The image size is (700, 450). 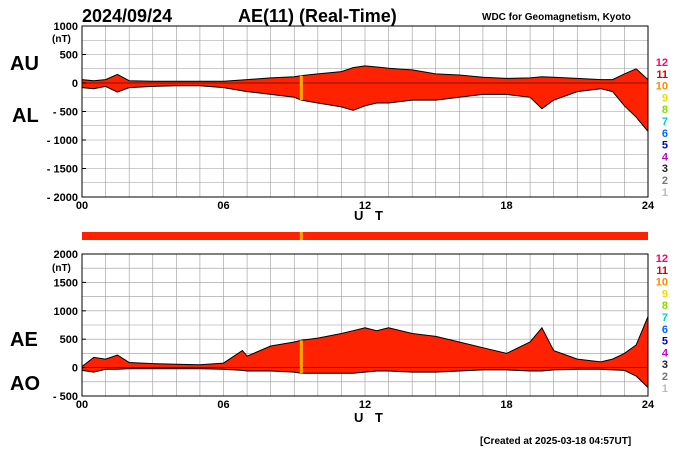 What do you see at coordinates (25, 384) in the screenshot?
I see `ao-label: AO` at bounding box center [25, 384].